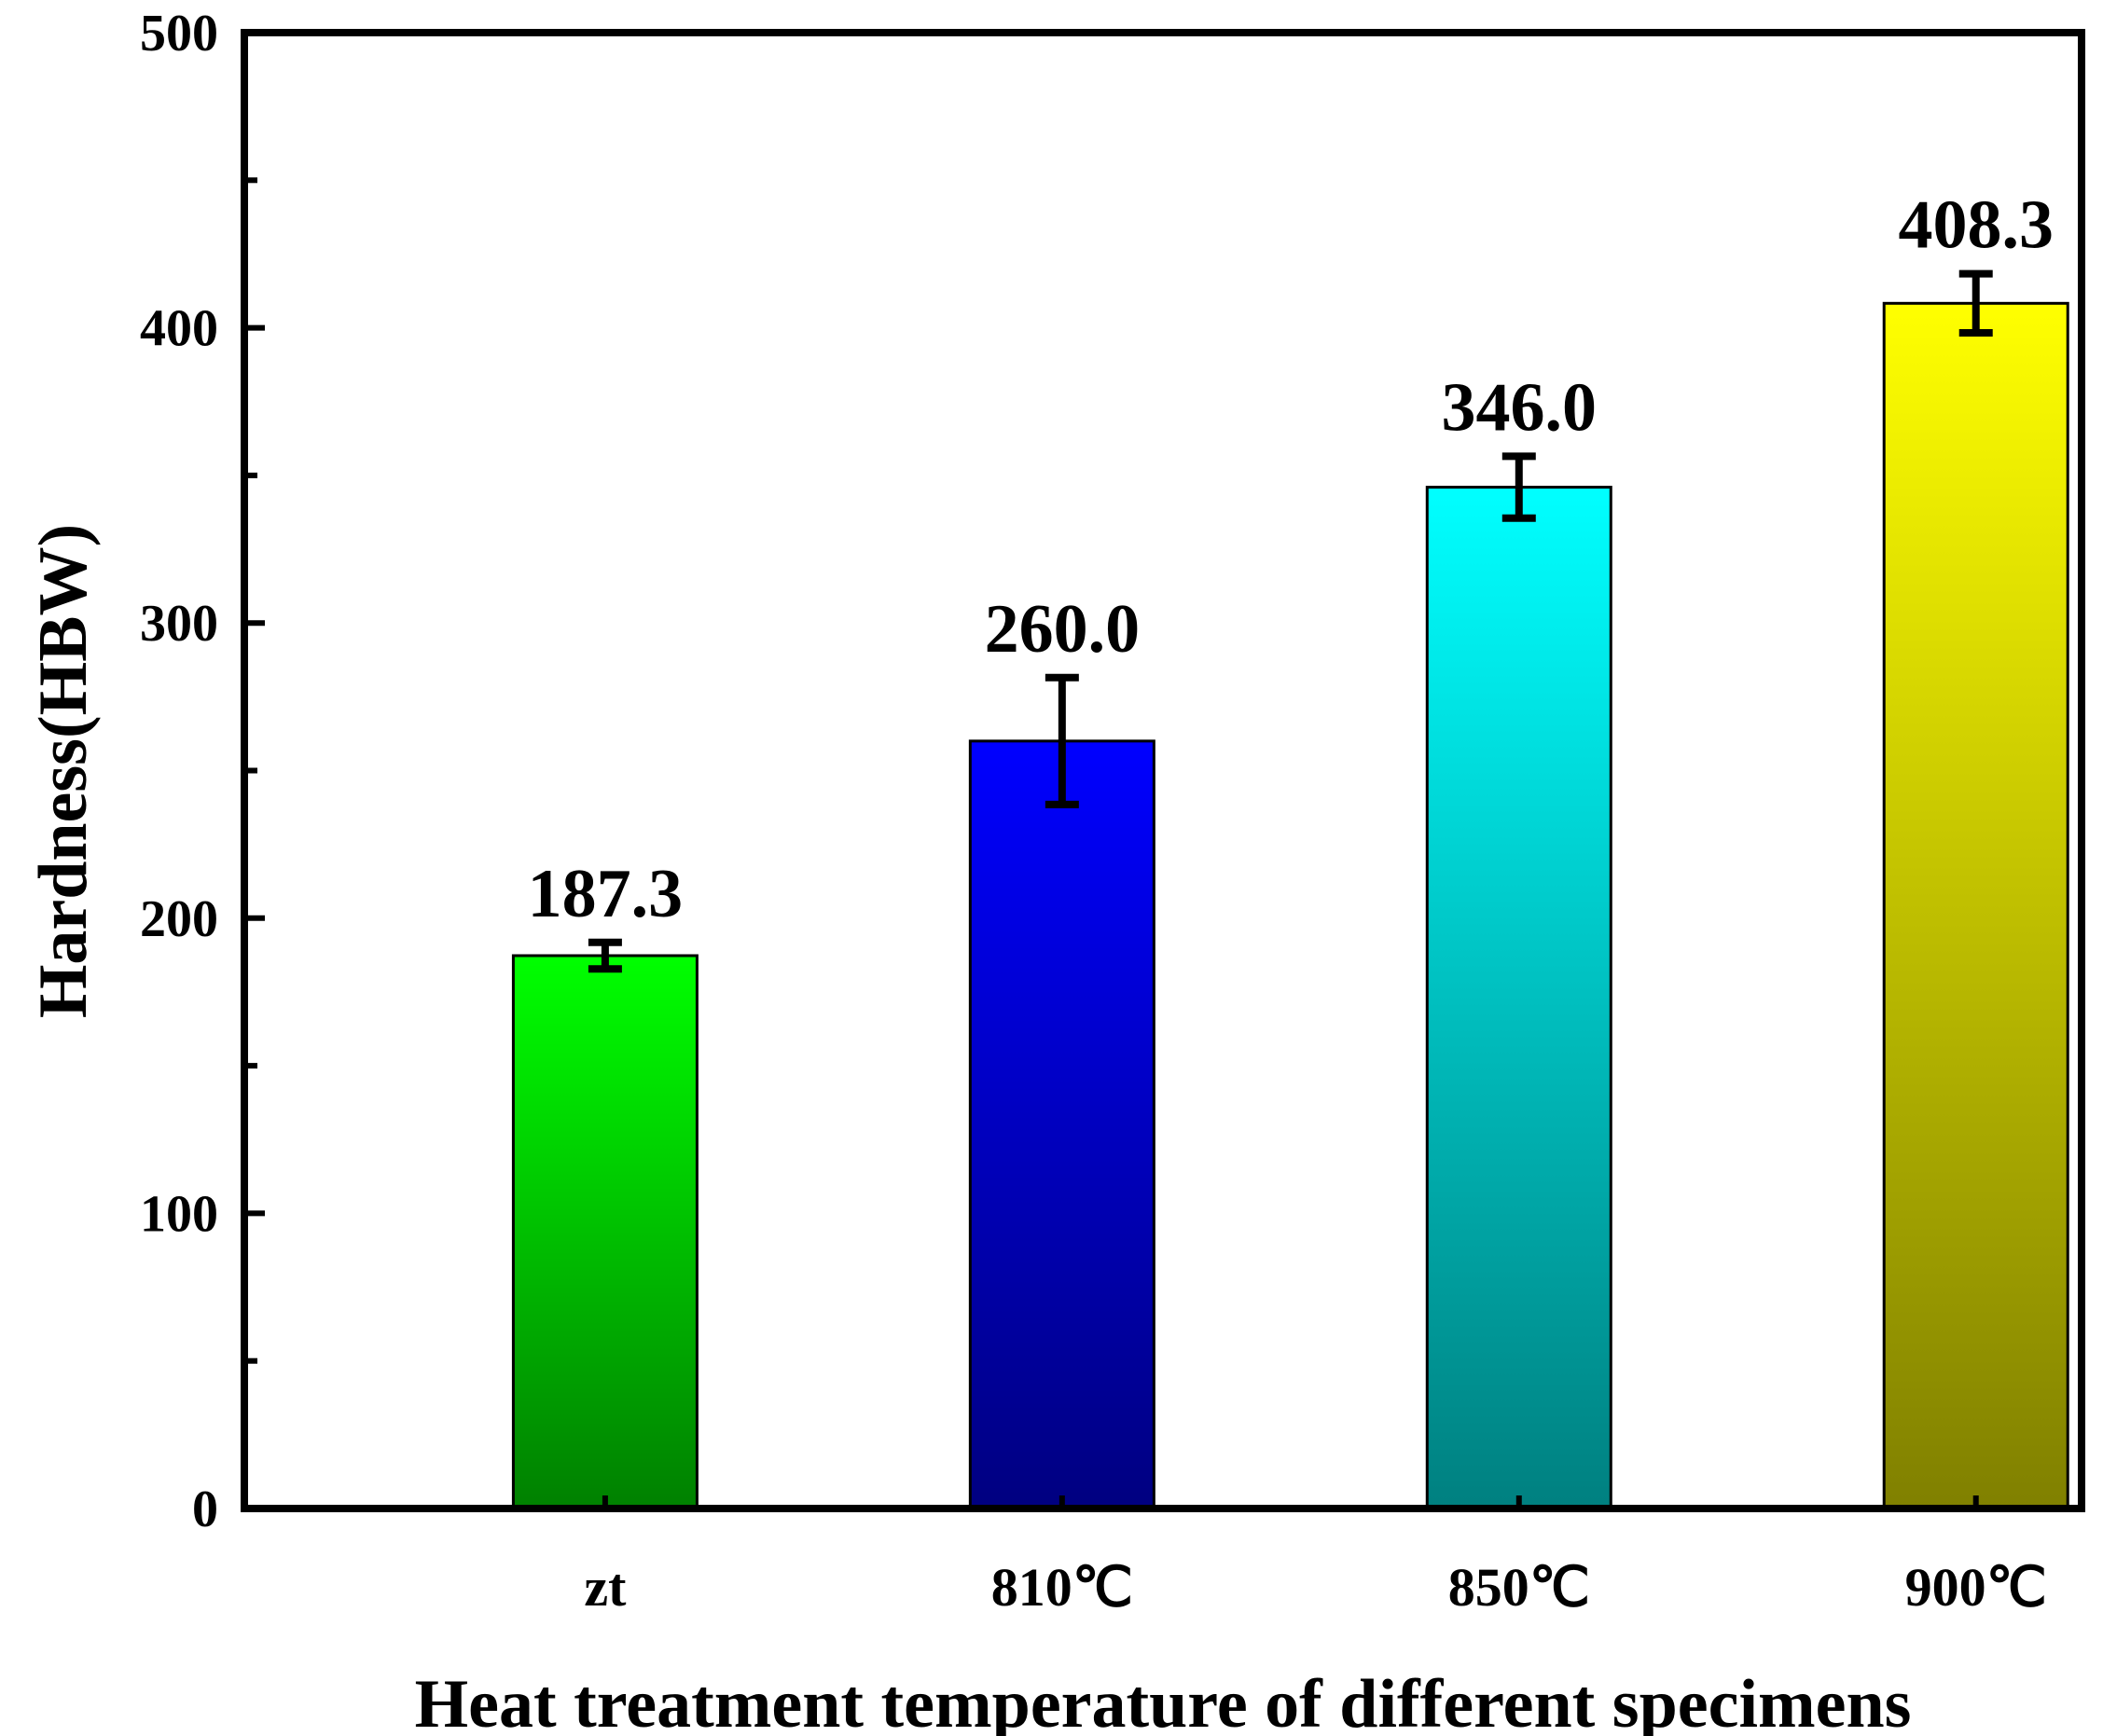  What do you see at coordinates (605, 1587) in the screenshot?
I see `x-tick-label-0: zt` at bounding box center [605, 1587].